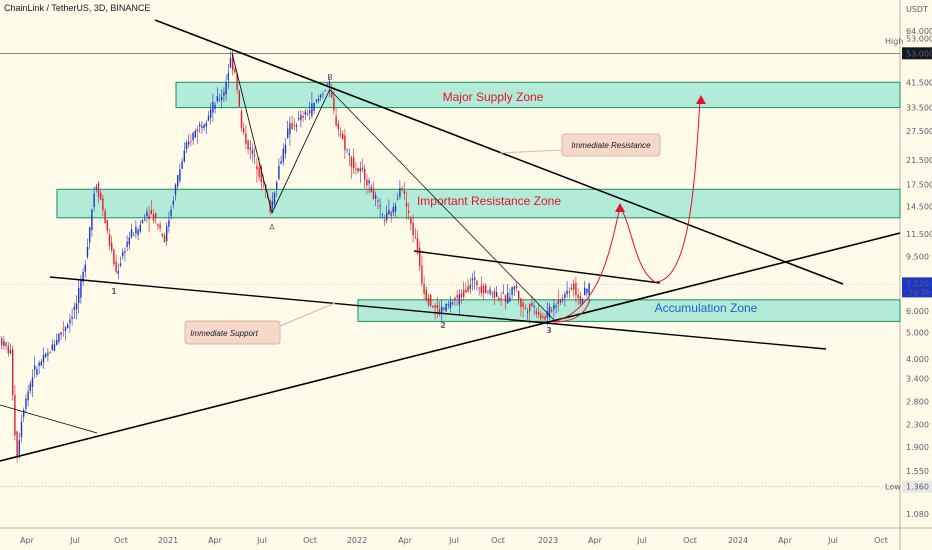 The image size is (932, 550). What do you see at coordinates (548, 540) in the screenshot?
I see `time-tick: 2023` at bounding box center [548, 540].